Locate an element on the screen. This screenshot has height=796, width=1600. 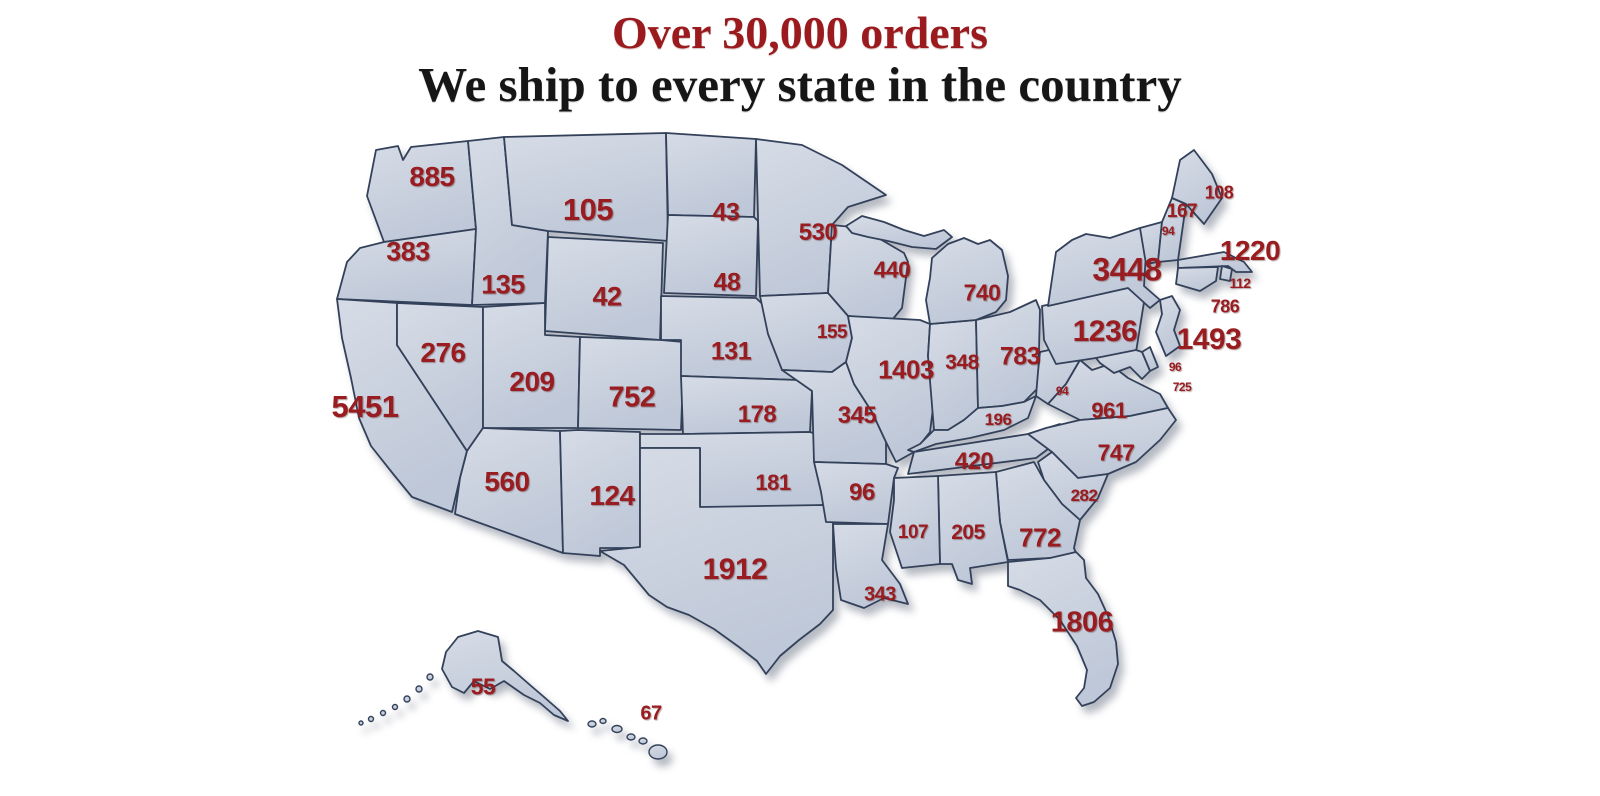
state-nm-shape is located at coordinates (600, 493).